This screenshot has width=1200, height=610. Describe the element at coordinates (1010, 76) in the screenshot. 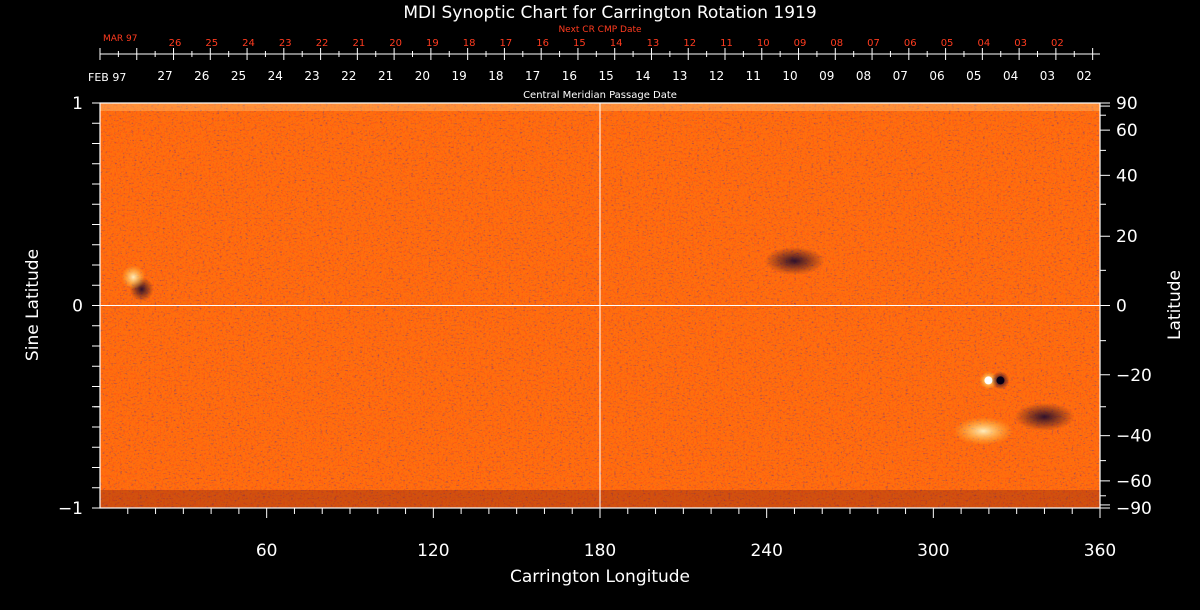

I see `cmp-day-label: 04` at that location.